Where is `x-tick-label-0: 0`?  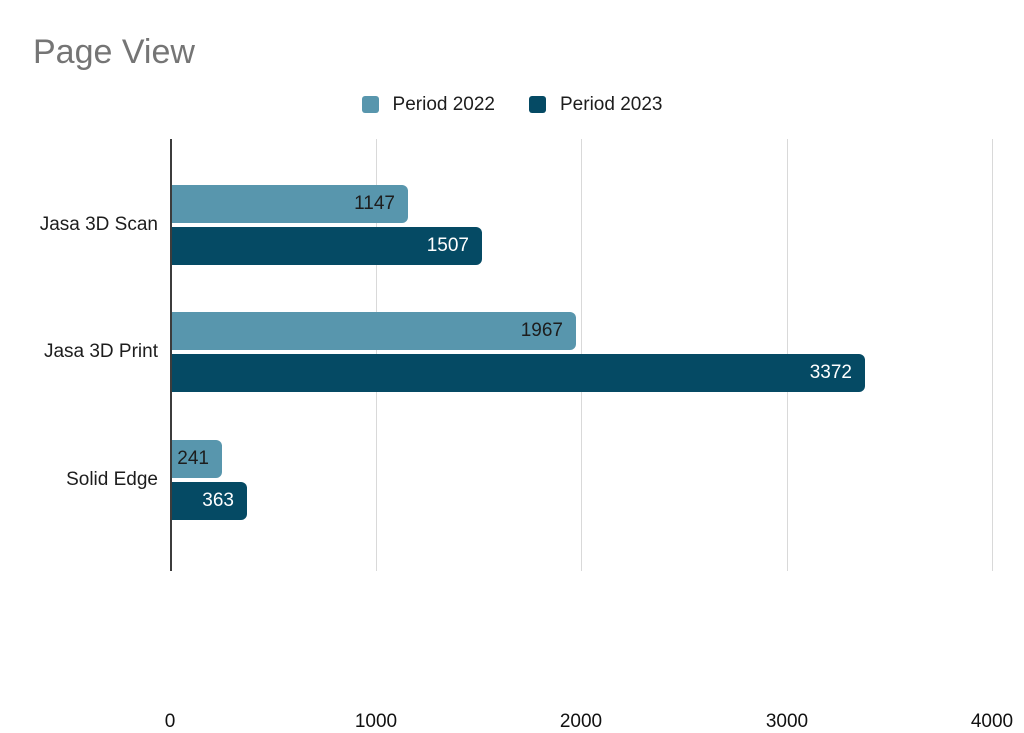
x-tick-label-0: 0 is located at coordinates (170, 721).